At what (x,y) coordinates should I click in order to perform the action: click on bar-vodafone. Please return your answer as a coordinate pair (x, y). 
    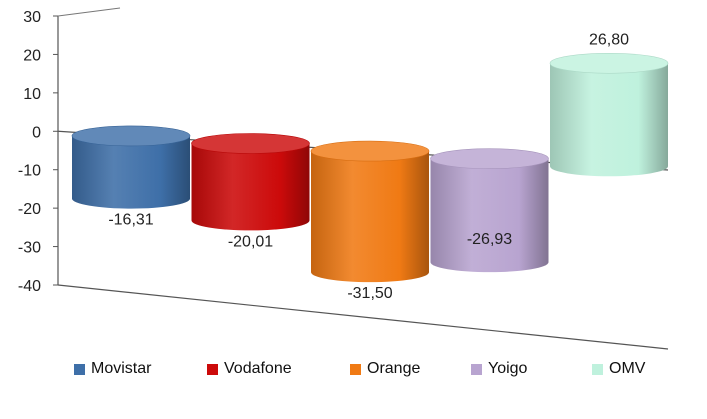
    Looking at the image, I should click on (250, 182).